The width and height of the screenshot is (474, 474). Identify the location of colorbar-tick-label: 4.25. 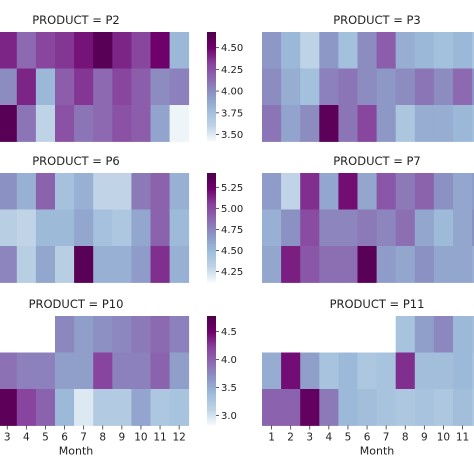
(232, 272).